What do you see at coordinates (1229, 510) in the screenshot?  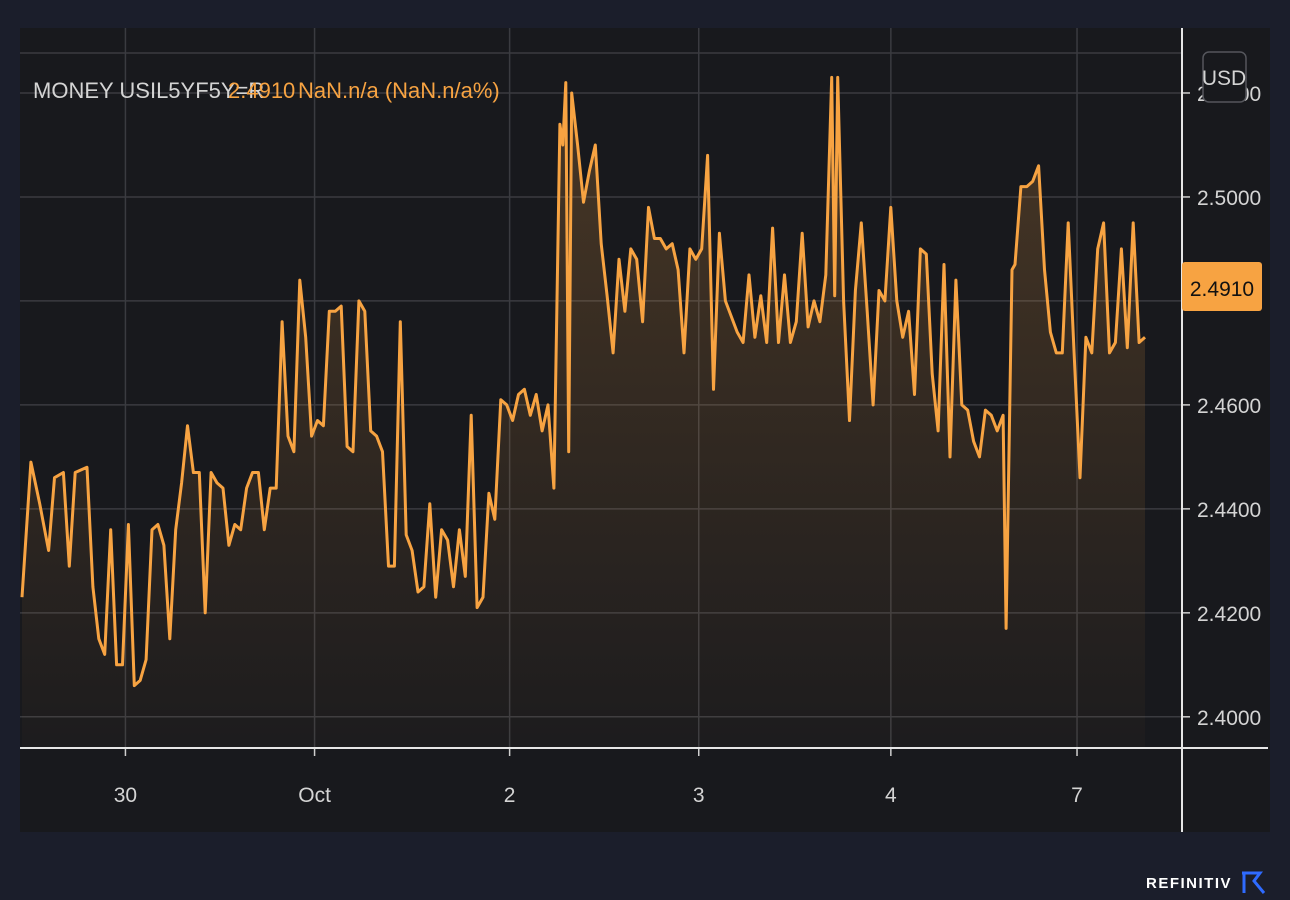 I see `y-tick-label: 2.4400` at bounding box center [1229, 510].